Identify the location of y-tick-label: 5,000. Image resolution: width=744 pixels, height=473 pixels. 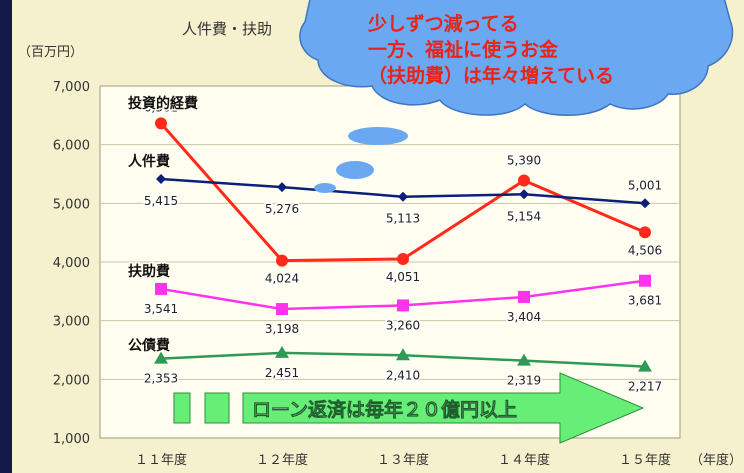
(71, 204).